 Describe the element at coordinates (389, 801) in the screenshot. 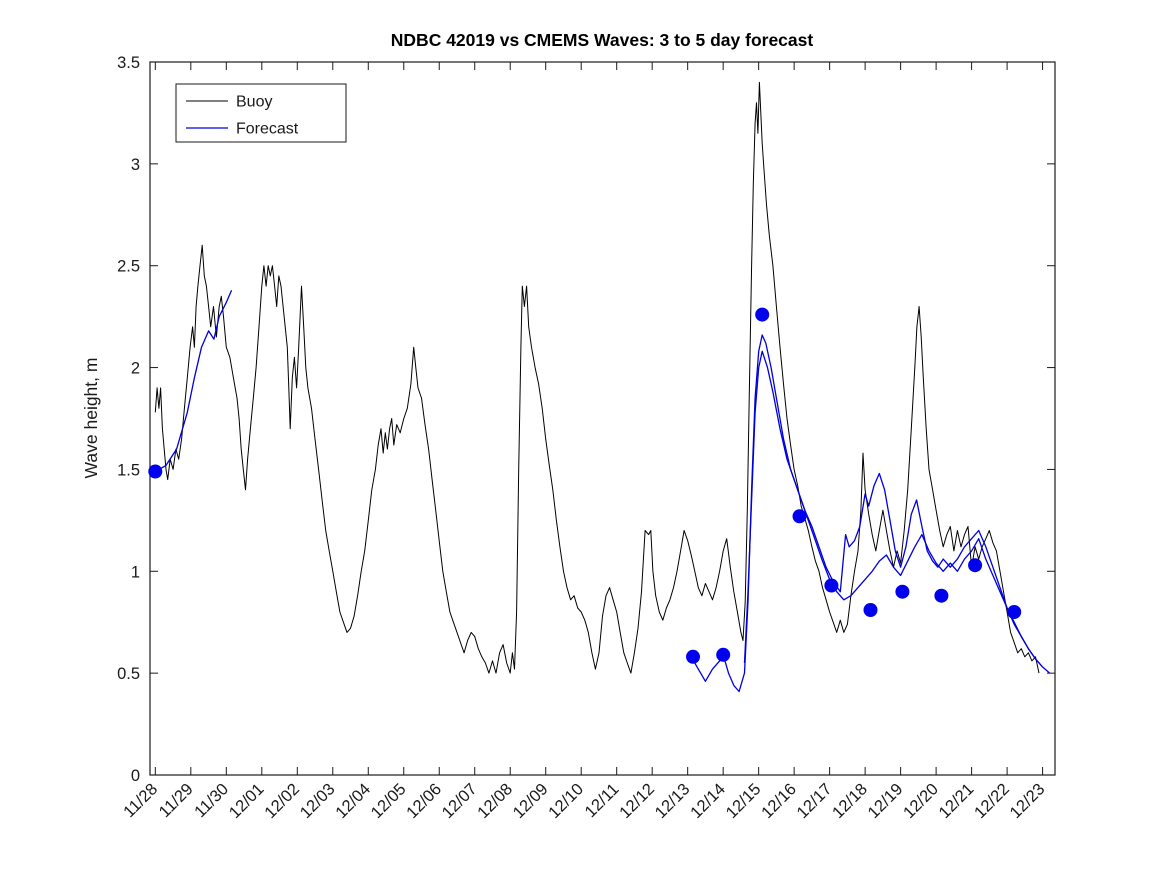

I see `x-tick-label: 12/05` at that location.